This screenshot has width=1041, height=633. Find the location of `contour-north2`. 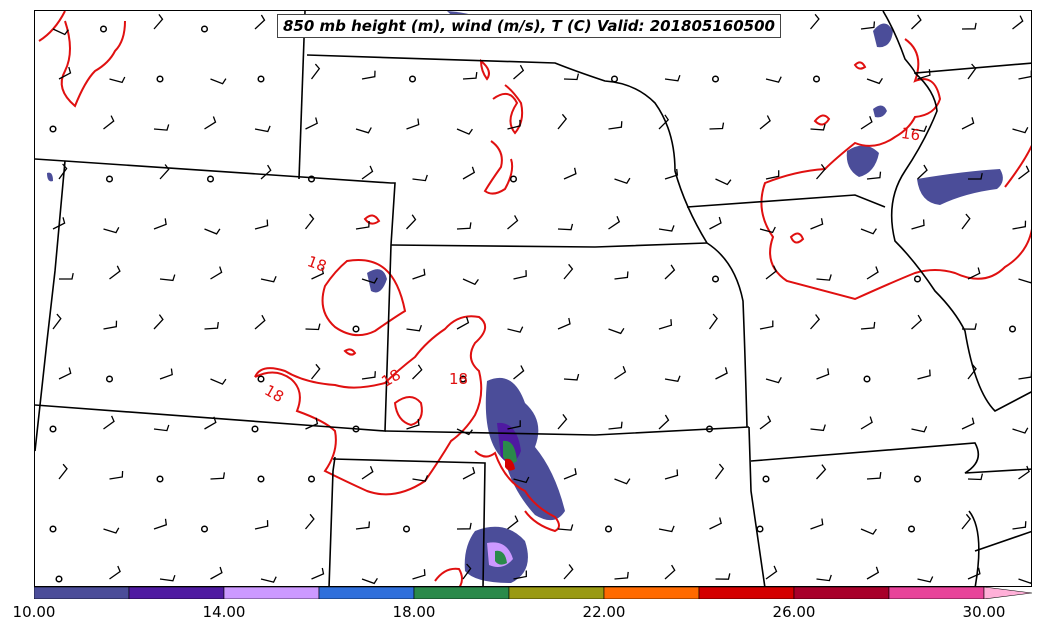

contour-north2 is located at coordinates (93, 64).